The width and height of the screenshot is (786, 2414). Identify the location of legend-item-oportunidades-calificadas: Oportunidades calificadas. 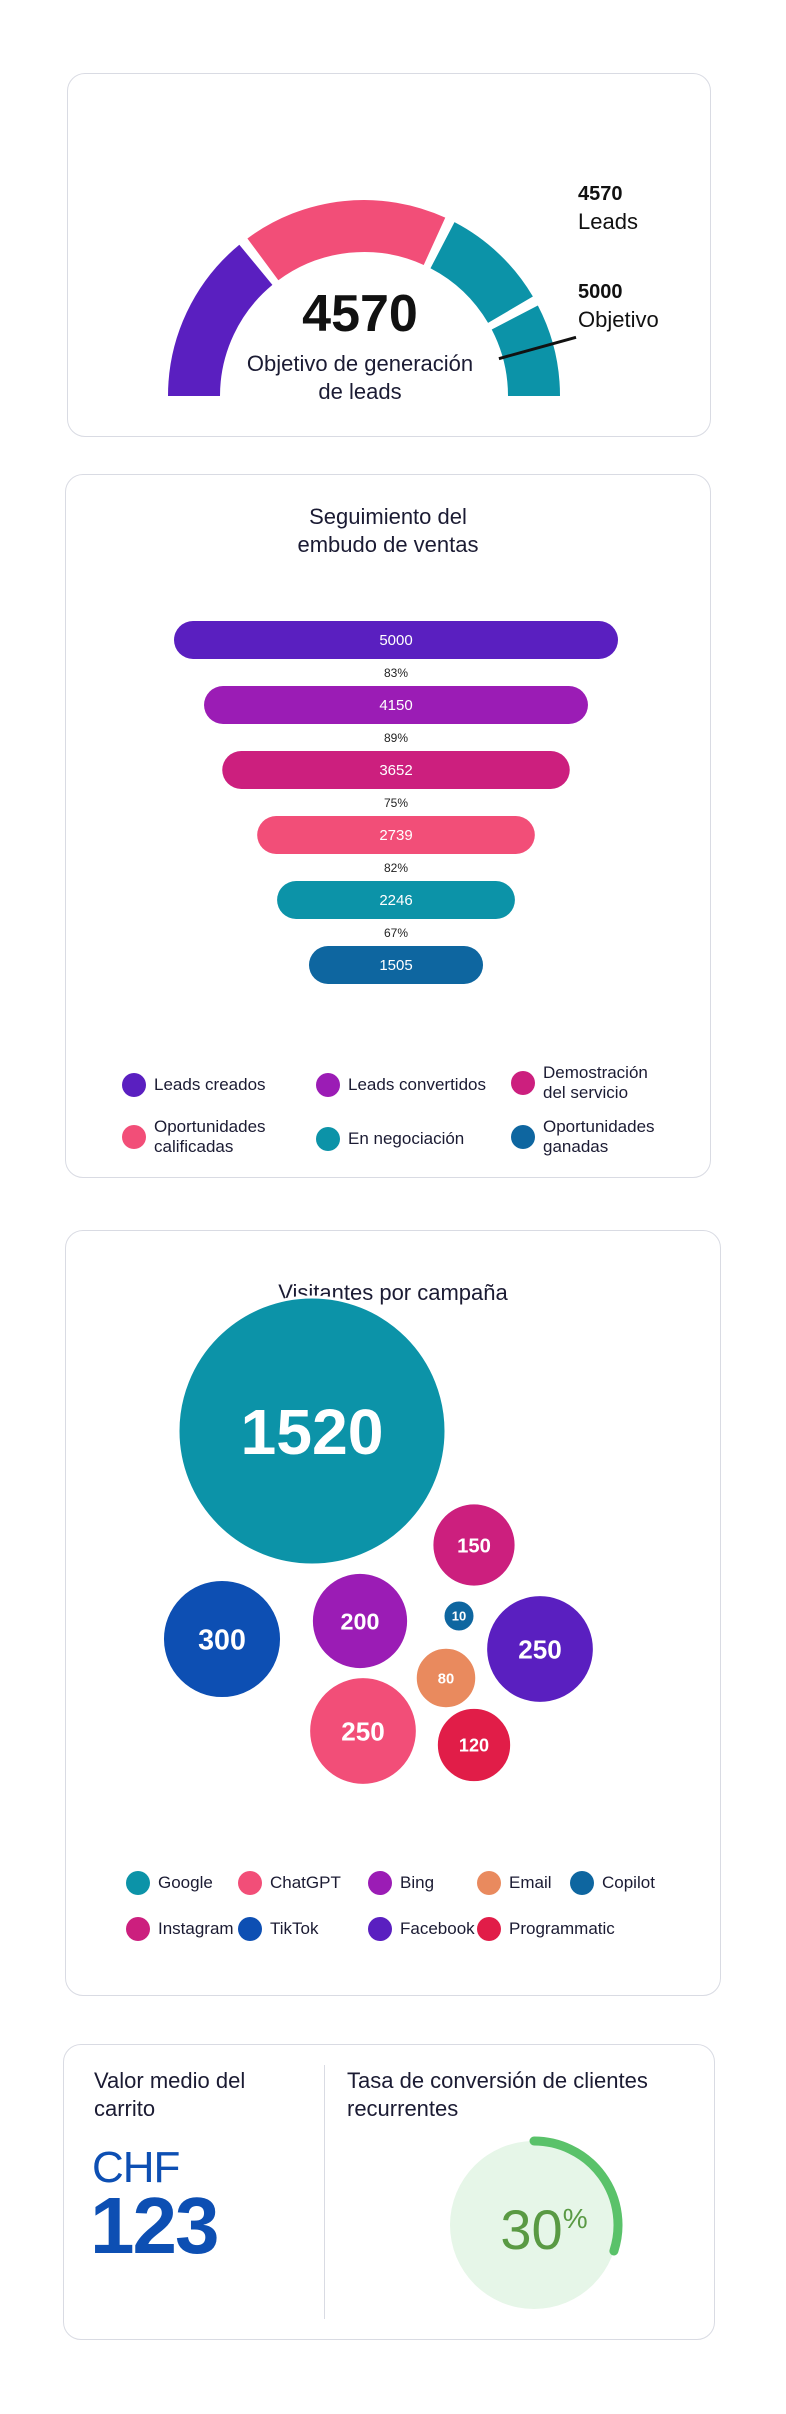
(203, 1137).